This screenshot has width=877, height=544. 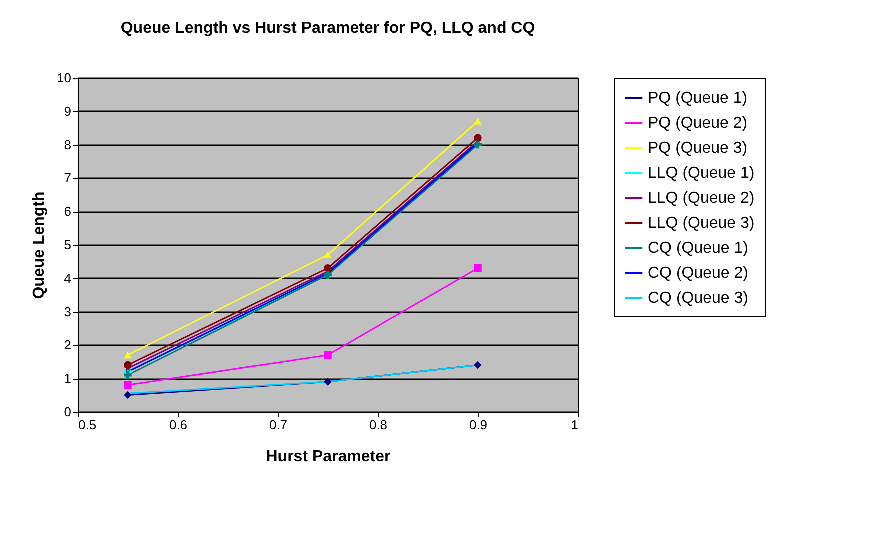 I want to click on x-tick-label: 0.5, so click(x=87, y=425).